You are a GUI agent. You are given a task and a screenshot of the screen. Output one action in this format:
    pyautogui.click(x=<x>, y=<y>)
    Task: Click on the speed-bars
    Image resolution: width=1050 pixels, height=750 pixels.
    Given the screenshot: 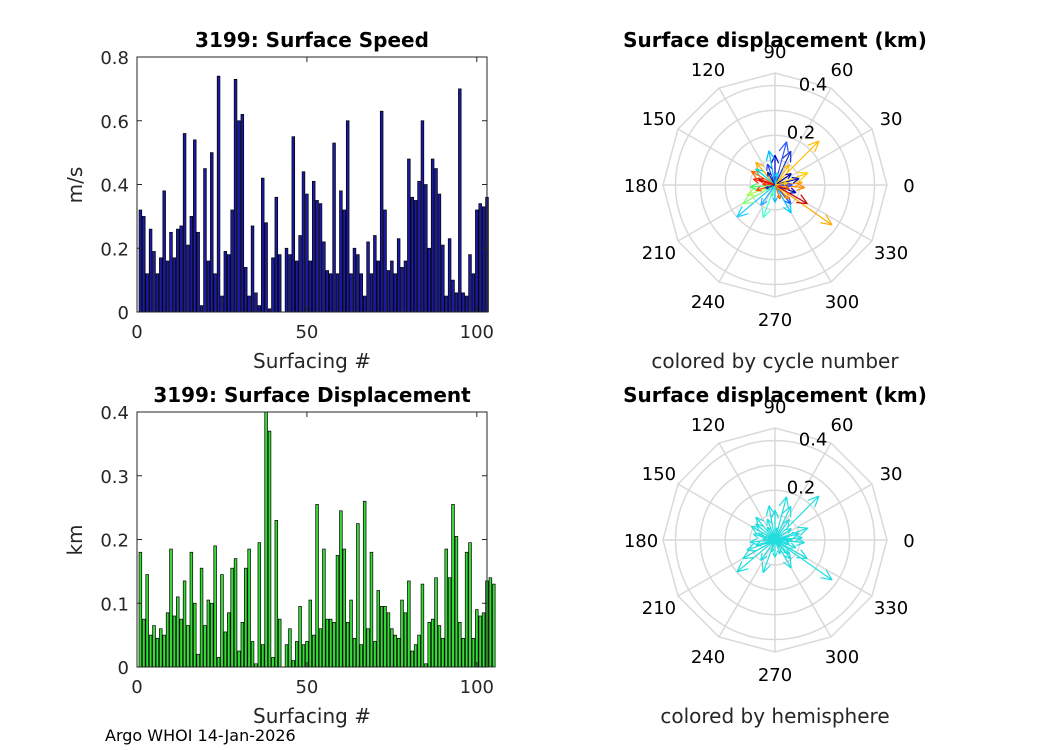 What is the action you would take?
    pyautogui.click(x=313, y=194)
    